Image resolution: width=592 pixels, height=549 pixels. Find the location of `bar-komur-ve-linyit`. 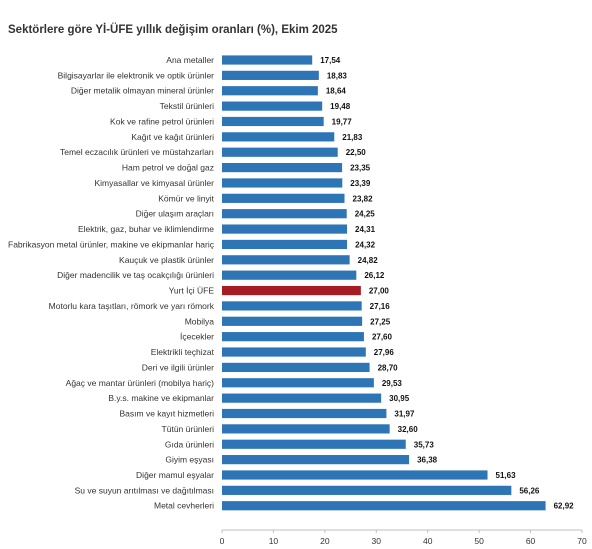

bar-komur-ve-linyit is located at coordinates (283, 198).